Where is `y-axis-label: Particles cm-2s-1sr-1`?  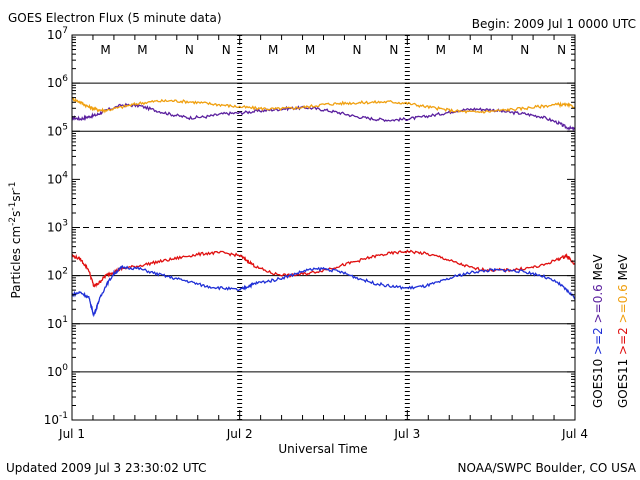
y-axis-label: Particles cm-2s-1sr-1 is located at coordinates (15, 239).